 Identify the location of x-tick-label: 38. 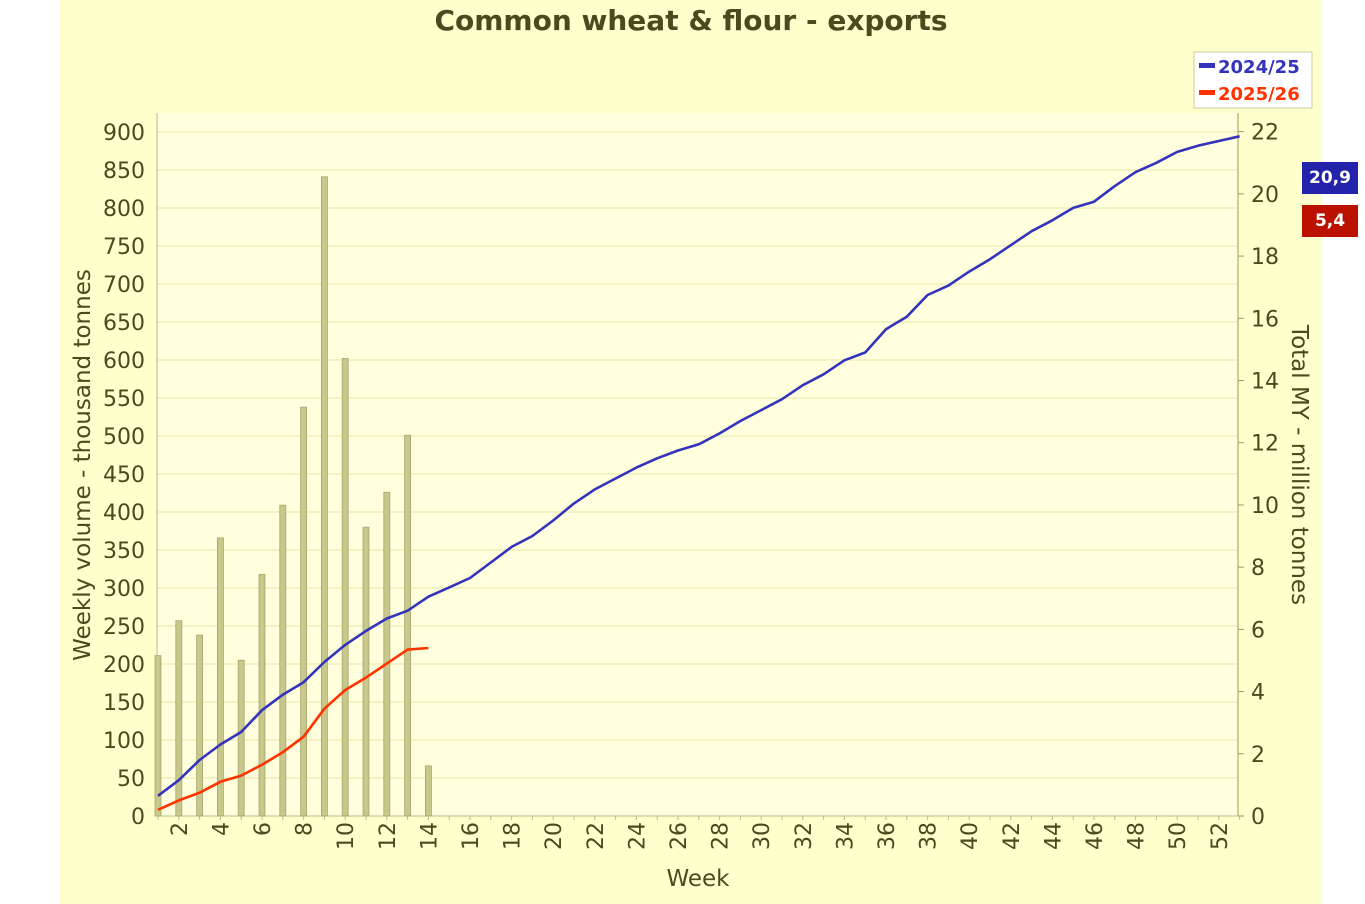
(929, 836).